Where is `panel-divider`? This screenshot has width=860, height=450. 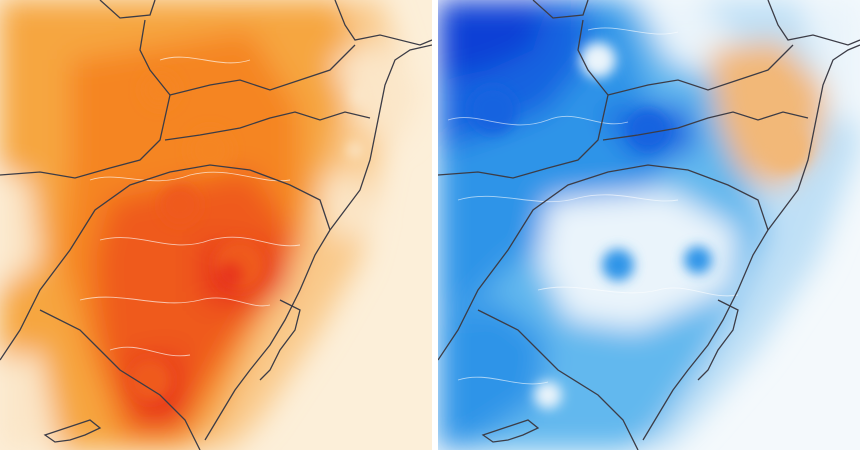 panel-divider is located at coordinates (435, 225).